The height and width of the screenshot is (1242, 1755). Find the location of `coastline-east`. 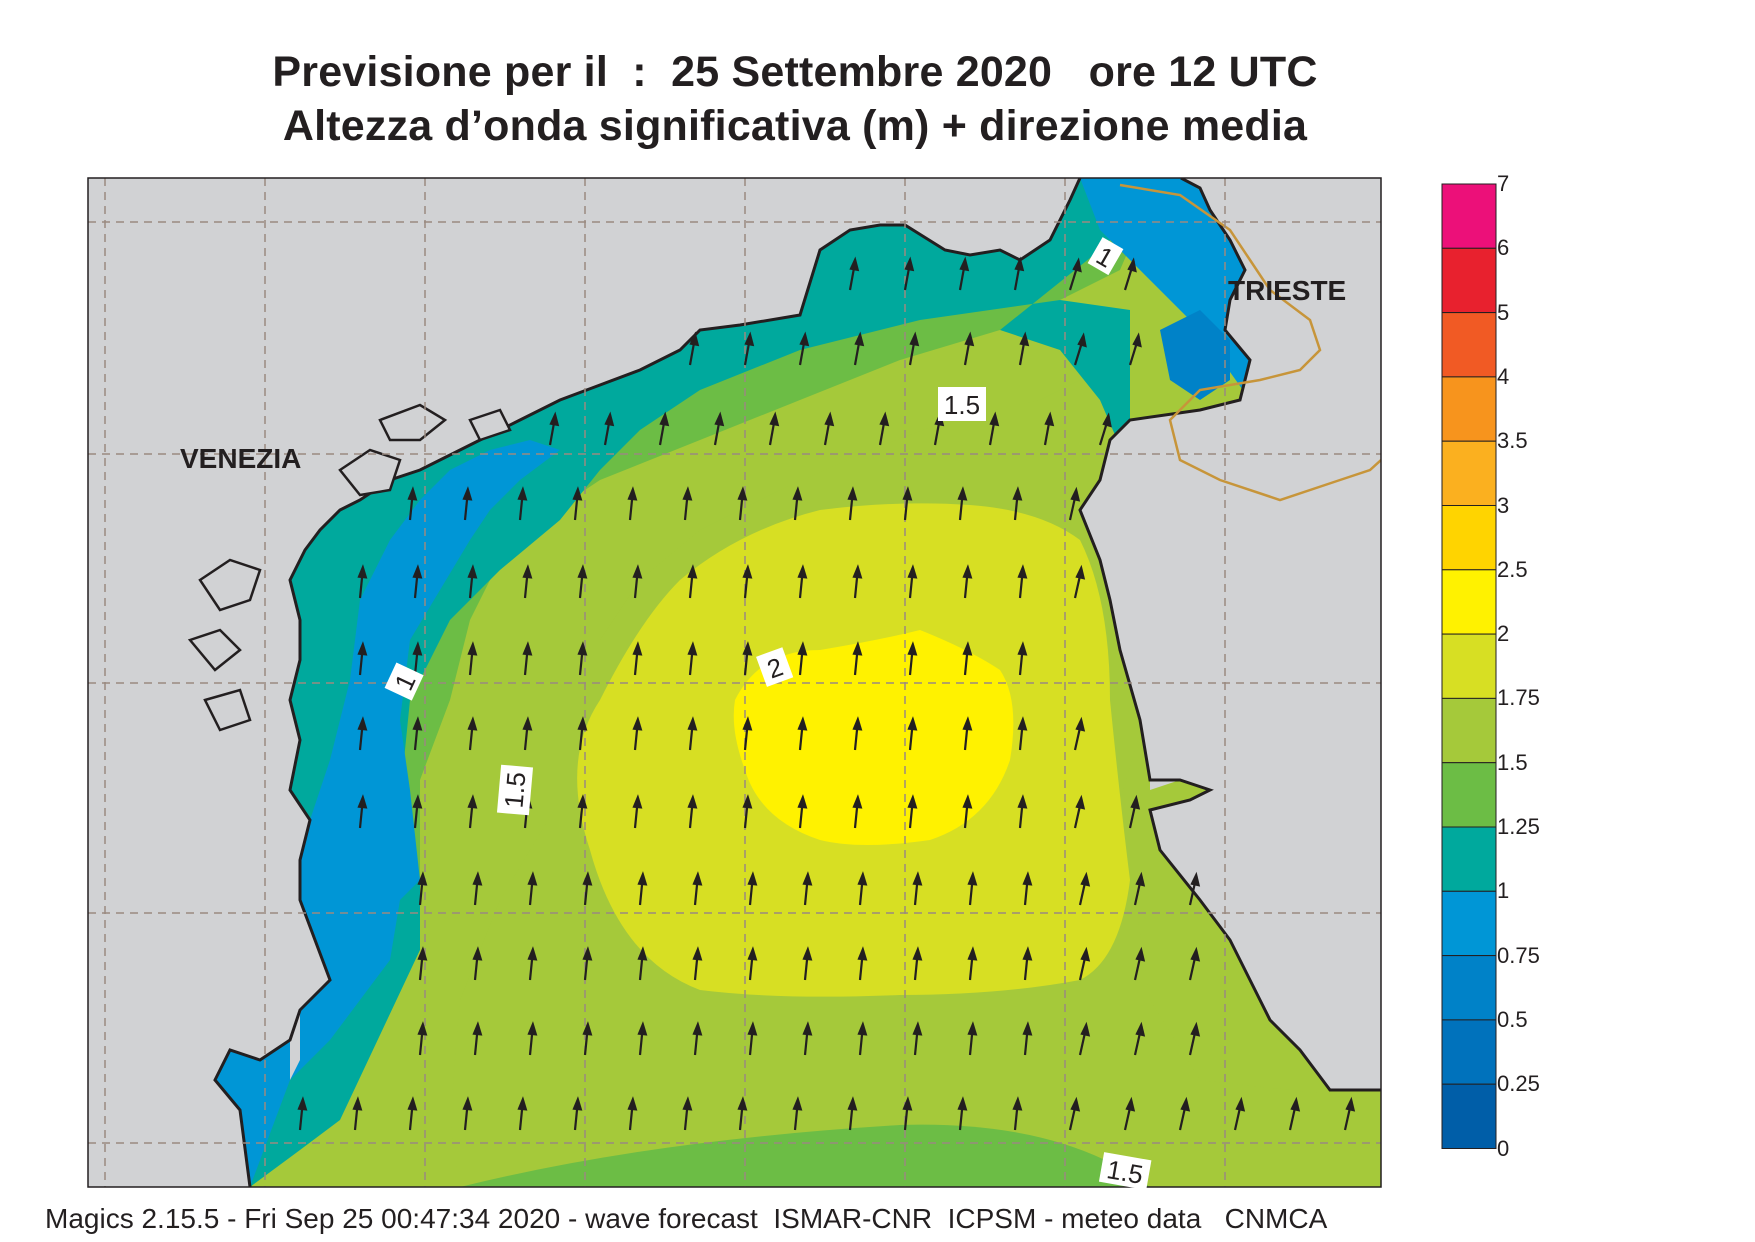

coastline-east is located at coordinates (1229, 635).